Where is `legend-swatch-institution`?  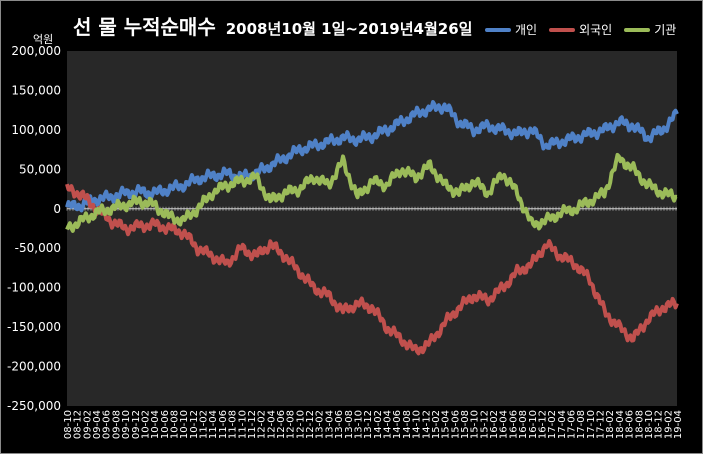 legend-swatch-institution is located at coordinates (637, 29).